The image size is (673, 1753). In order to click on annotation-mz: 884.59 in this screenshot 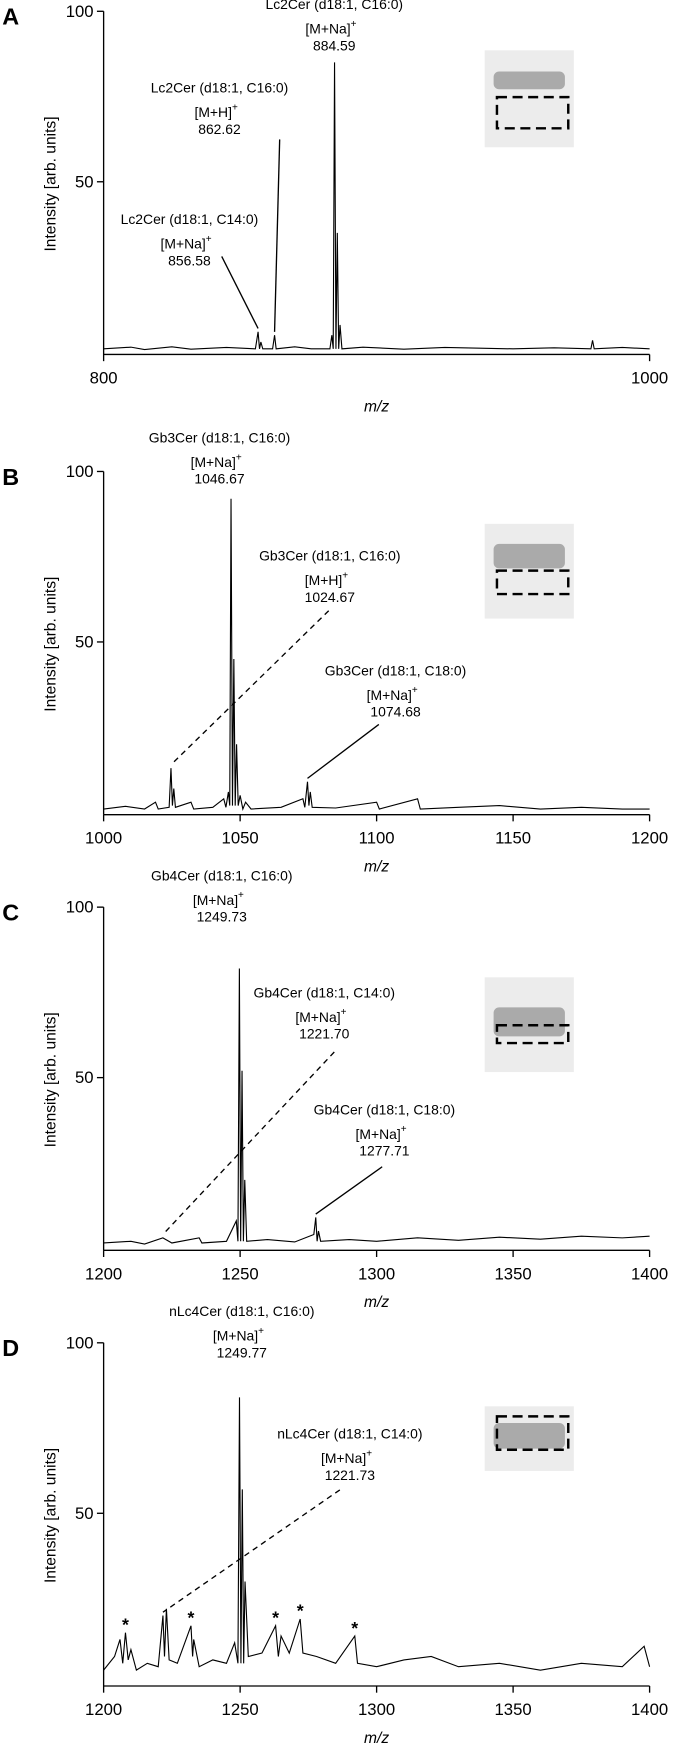, I will do `click(334, 45)`.